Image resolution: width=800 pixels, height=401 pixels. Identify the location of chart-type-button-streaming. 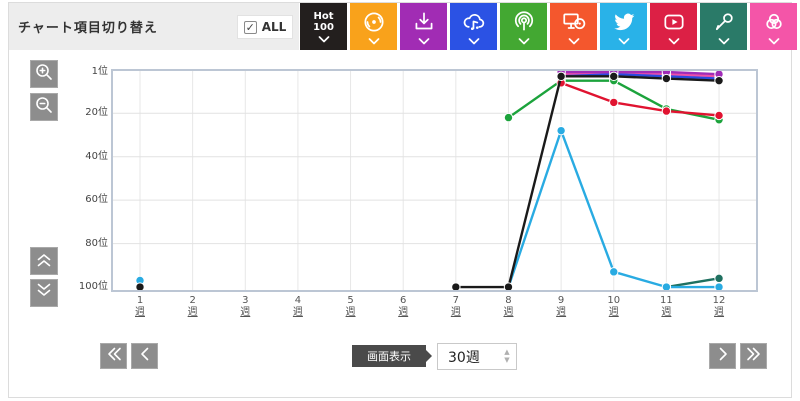
(473, 26).